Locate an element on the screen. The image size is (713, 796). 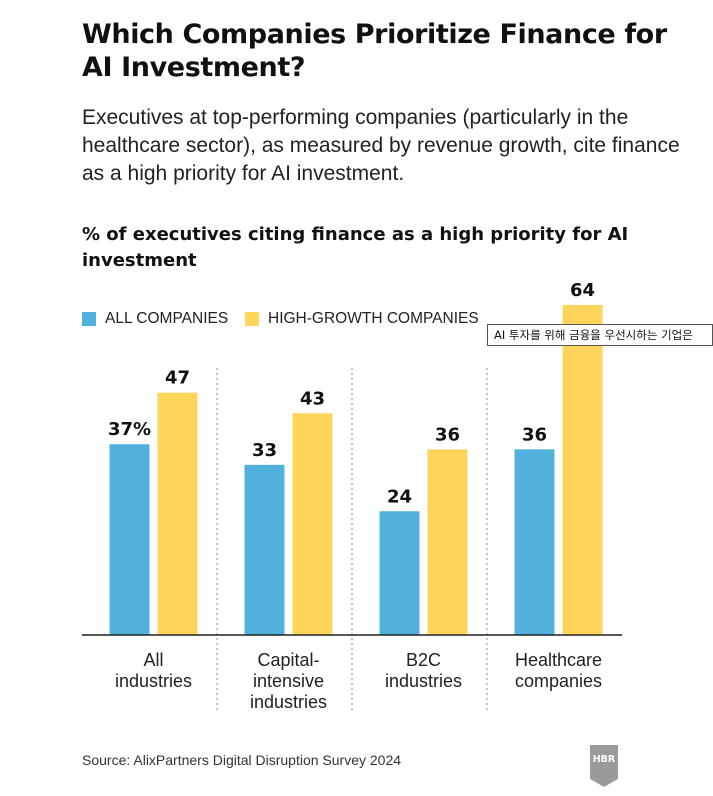
data-label-all-2: 24 is located at coordinates (399, 496).